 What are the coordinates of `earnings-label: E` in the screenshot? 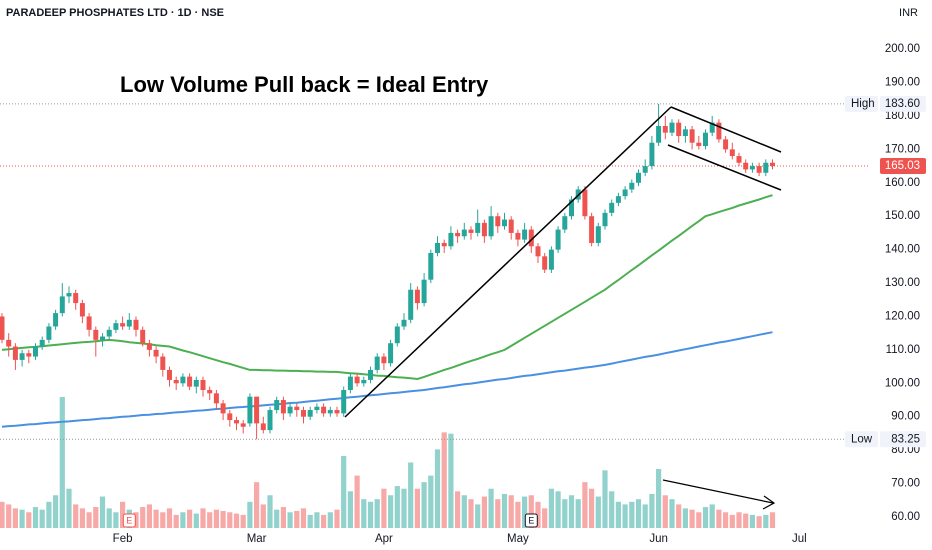 It's located at (129, 520).